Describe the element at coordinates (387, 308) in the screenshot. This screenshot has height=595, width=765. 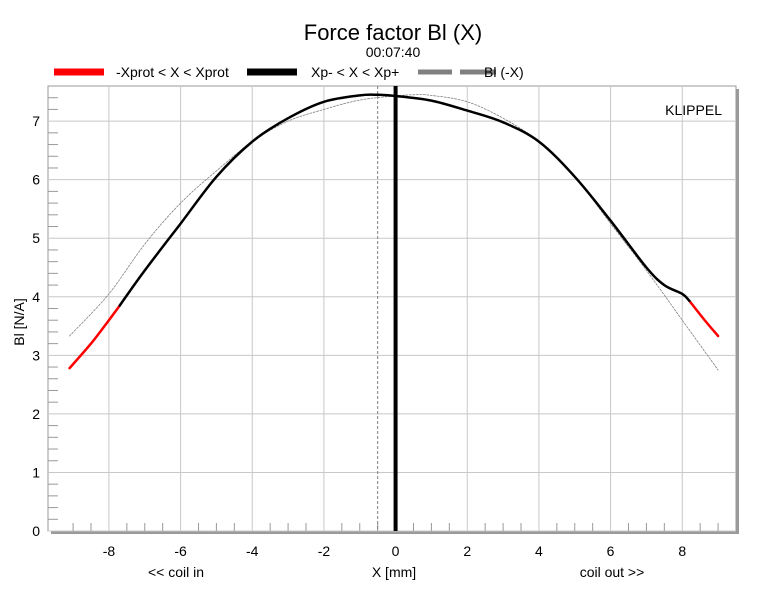
I see `vertical-markers` at that location.